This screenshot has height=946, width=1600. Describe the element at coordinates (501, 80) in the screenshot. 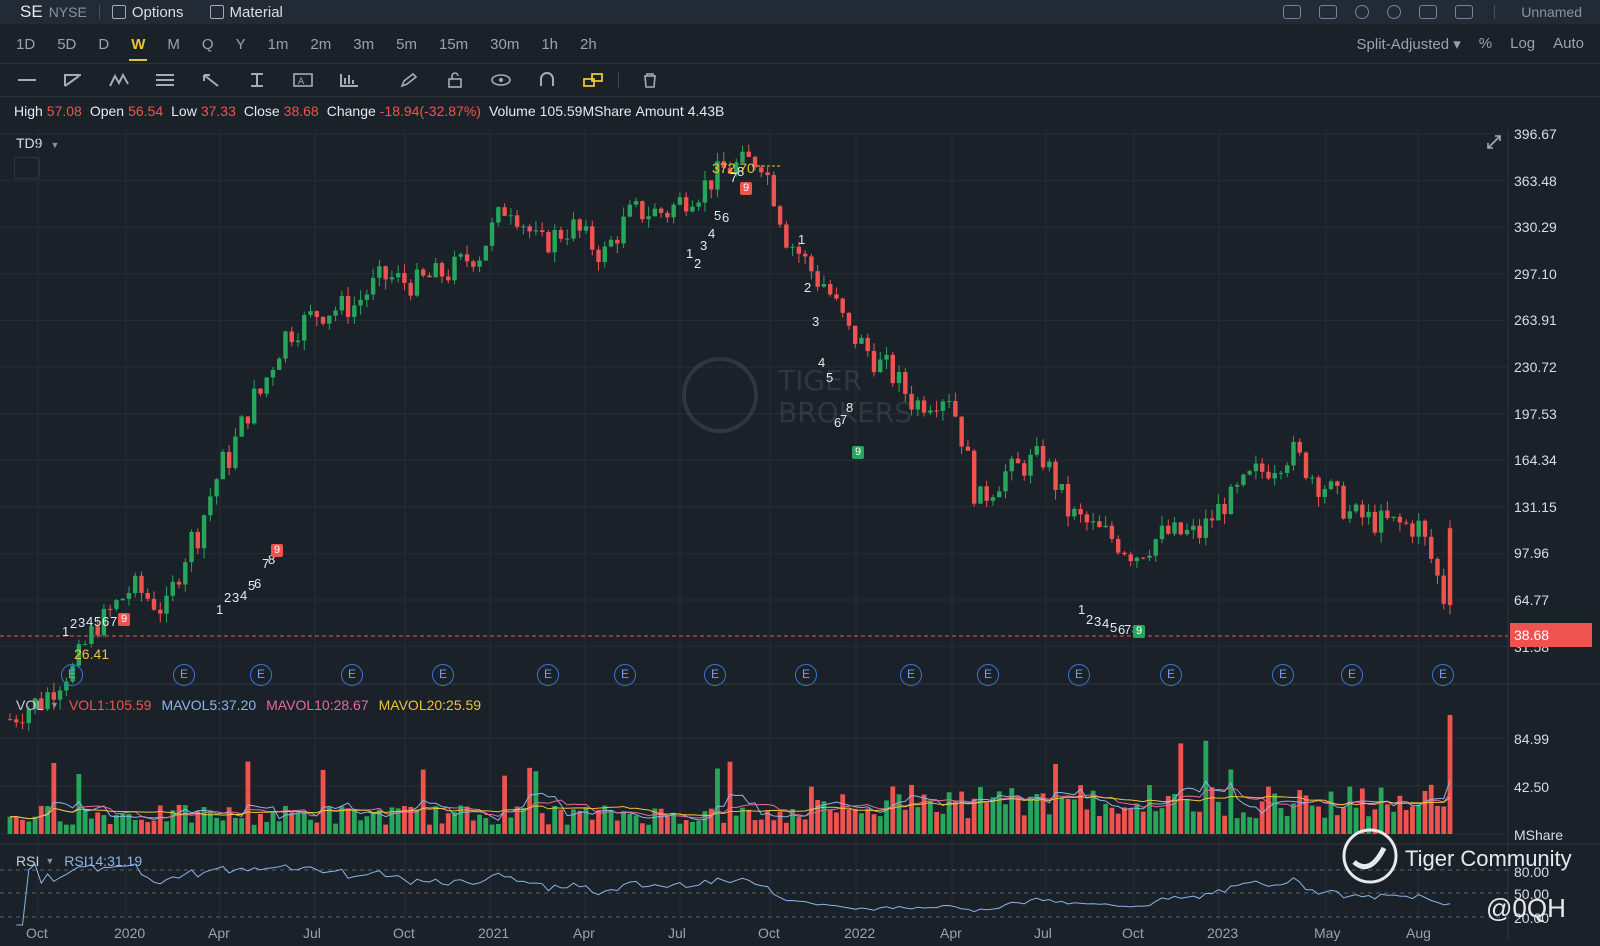

I see `eye-icon` at that location.